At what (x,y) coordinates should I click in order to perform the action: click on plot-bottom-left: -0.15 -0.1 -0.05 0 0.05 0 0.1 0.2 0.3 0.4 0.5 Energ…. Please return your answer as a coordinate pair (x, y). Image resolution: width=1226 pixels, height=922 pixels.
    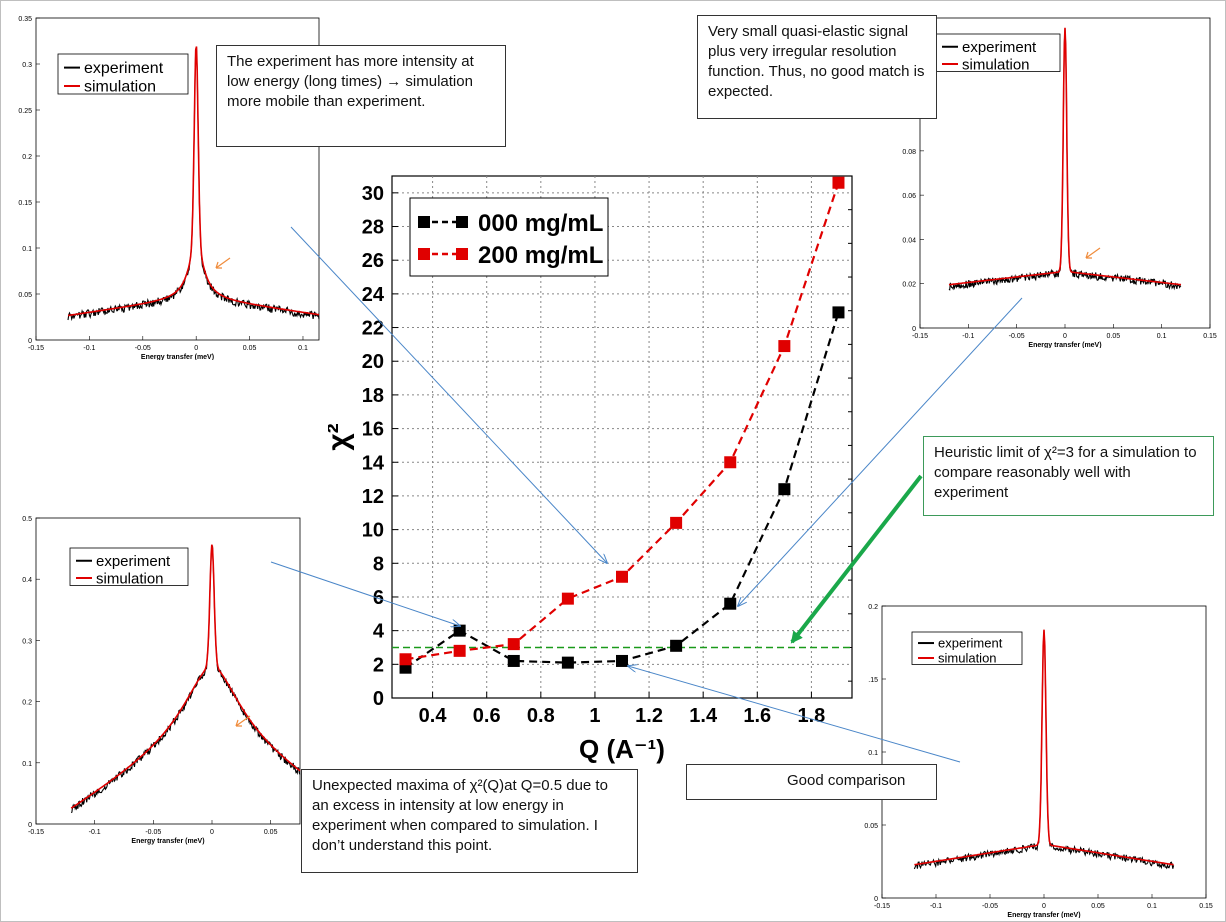
    Looking at the image, I should click on (159, 680).